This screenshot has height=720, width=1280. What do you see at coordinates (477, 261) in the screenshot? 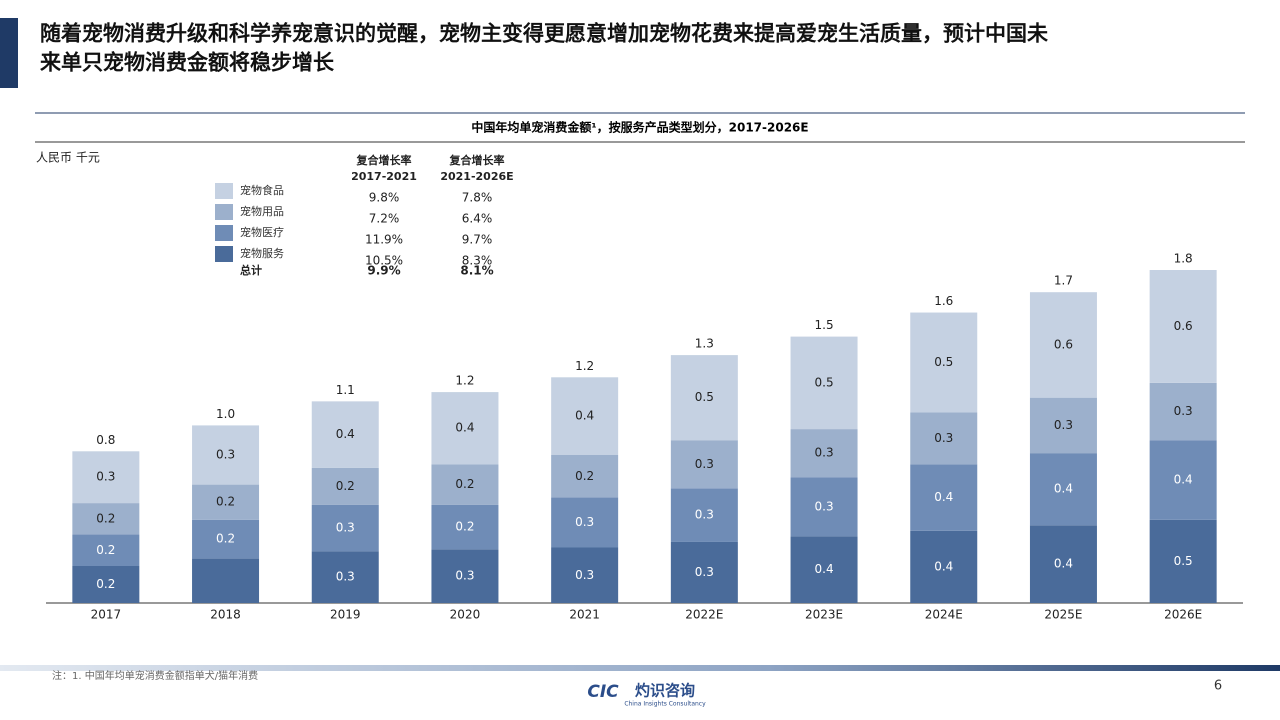
I see `cagr-value: 8.3%` at bounding box center [477, 261].